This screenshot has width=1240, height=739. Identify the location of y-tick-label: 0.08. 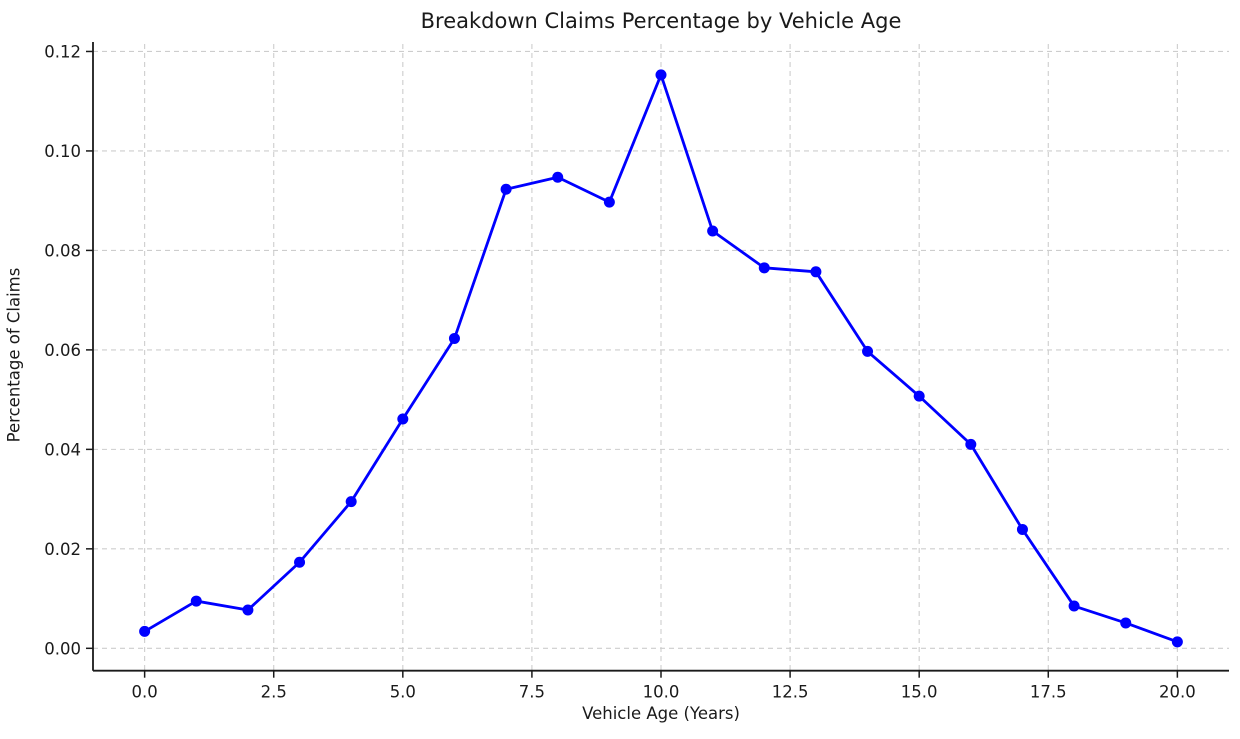
(62, 250).